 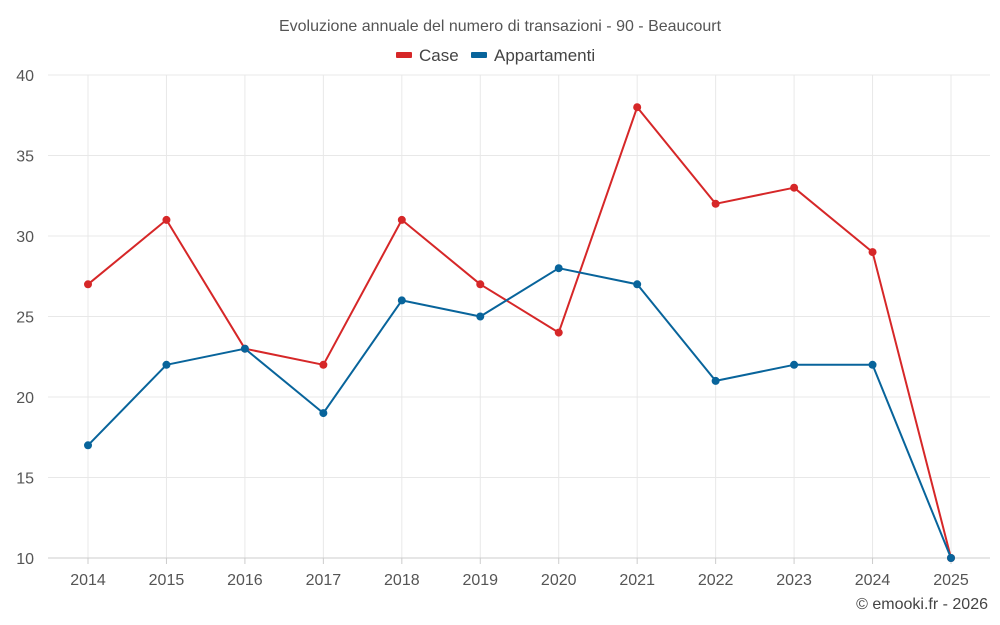 What do you see at coordinates (480, 580) in the screenshot?
I see `x-tick-label: 2019` at bounding box center [480, 580].